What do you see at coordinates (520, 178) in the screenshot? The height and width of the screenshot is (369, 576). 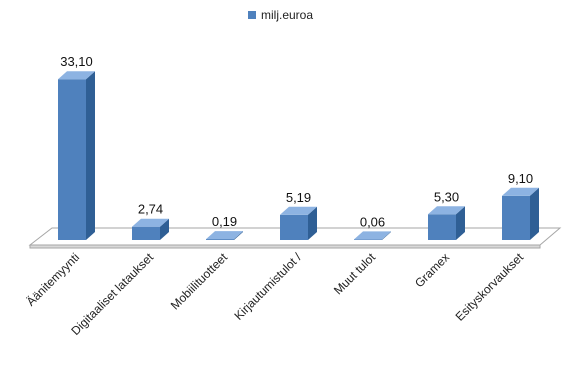 I see `data-label: 9,10` at bounding box center [520, 178].